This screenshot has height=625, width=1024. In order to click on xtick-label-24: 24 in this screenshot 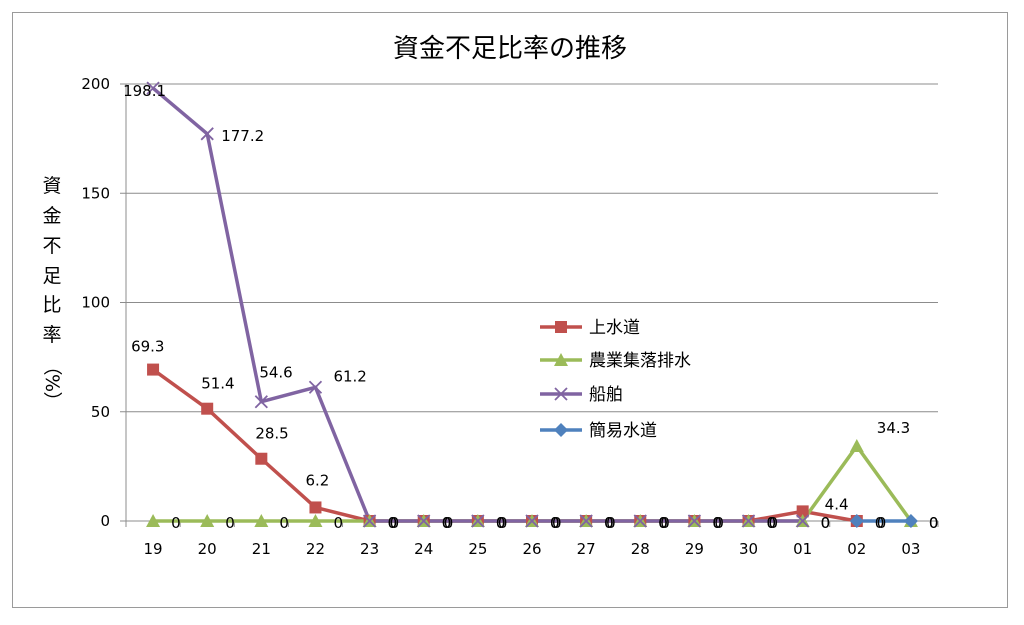, I will do `click(423, 549)`.